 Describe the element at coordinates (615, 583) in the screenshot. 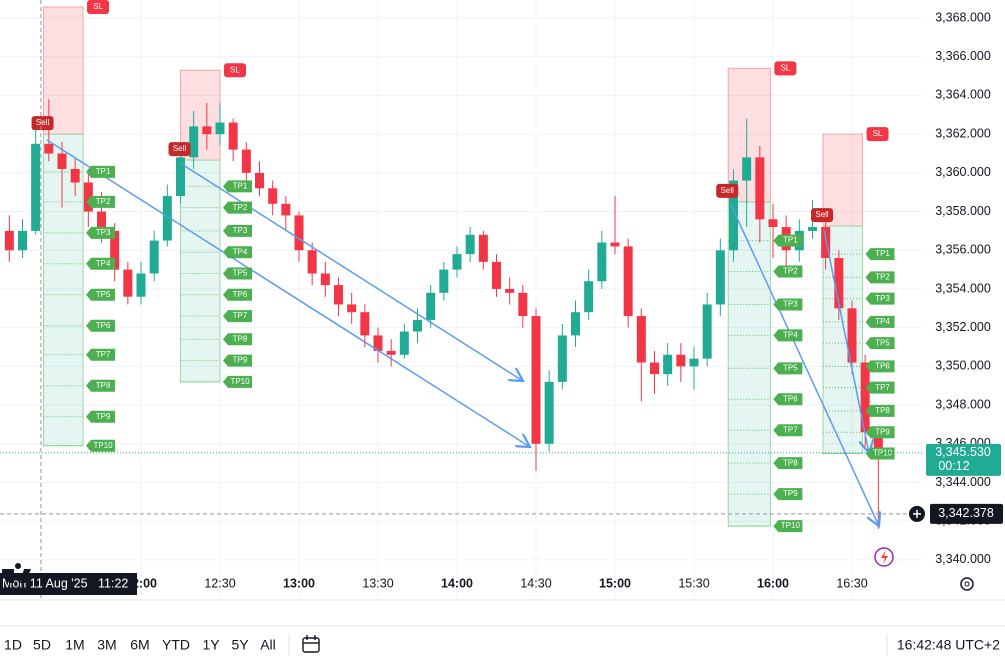

I see `x-tick-label: 15:00` at that location.